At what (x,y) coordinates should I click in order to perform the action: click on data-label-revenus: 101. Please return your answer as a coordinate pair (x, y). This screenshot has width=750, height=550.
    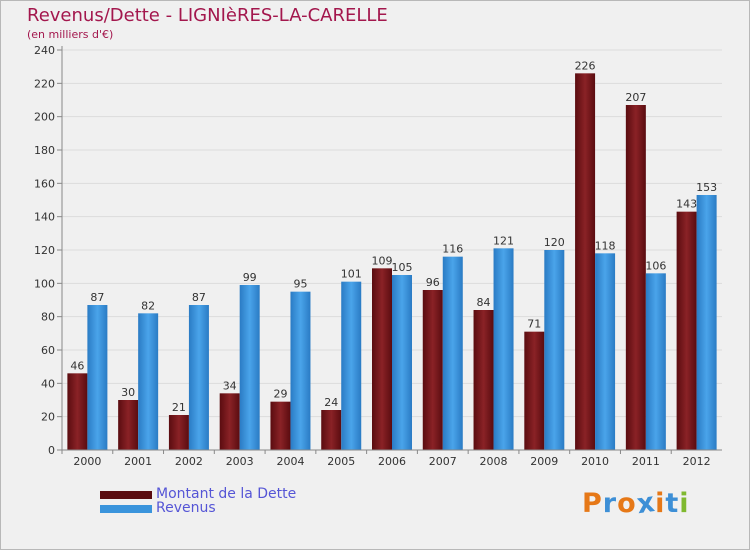
    Looking at the image, I should click on (351, 274).